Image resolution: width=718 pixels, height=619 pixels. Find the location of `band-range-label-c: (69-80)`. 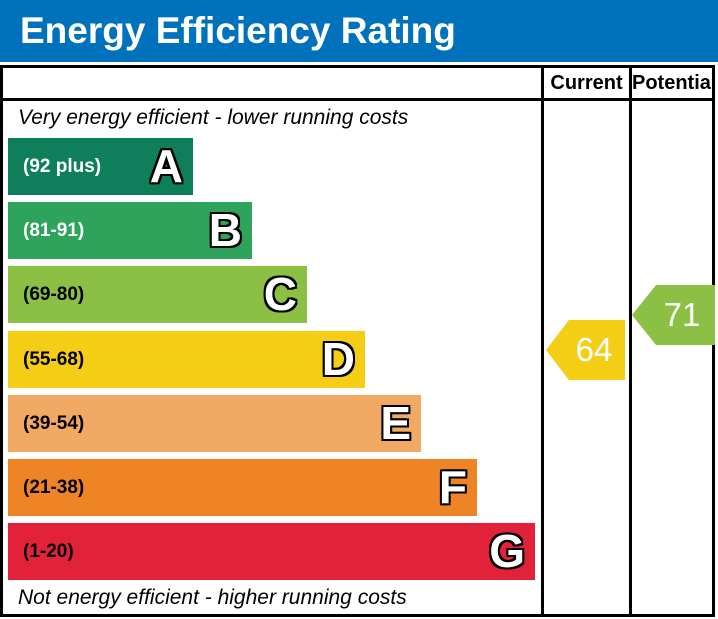

band-range-label-c: (69-80) is located at coordinates (54, 294).